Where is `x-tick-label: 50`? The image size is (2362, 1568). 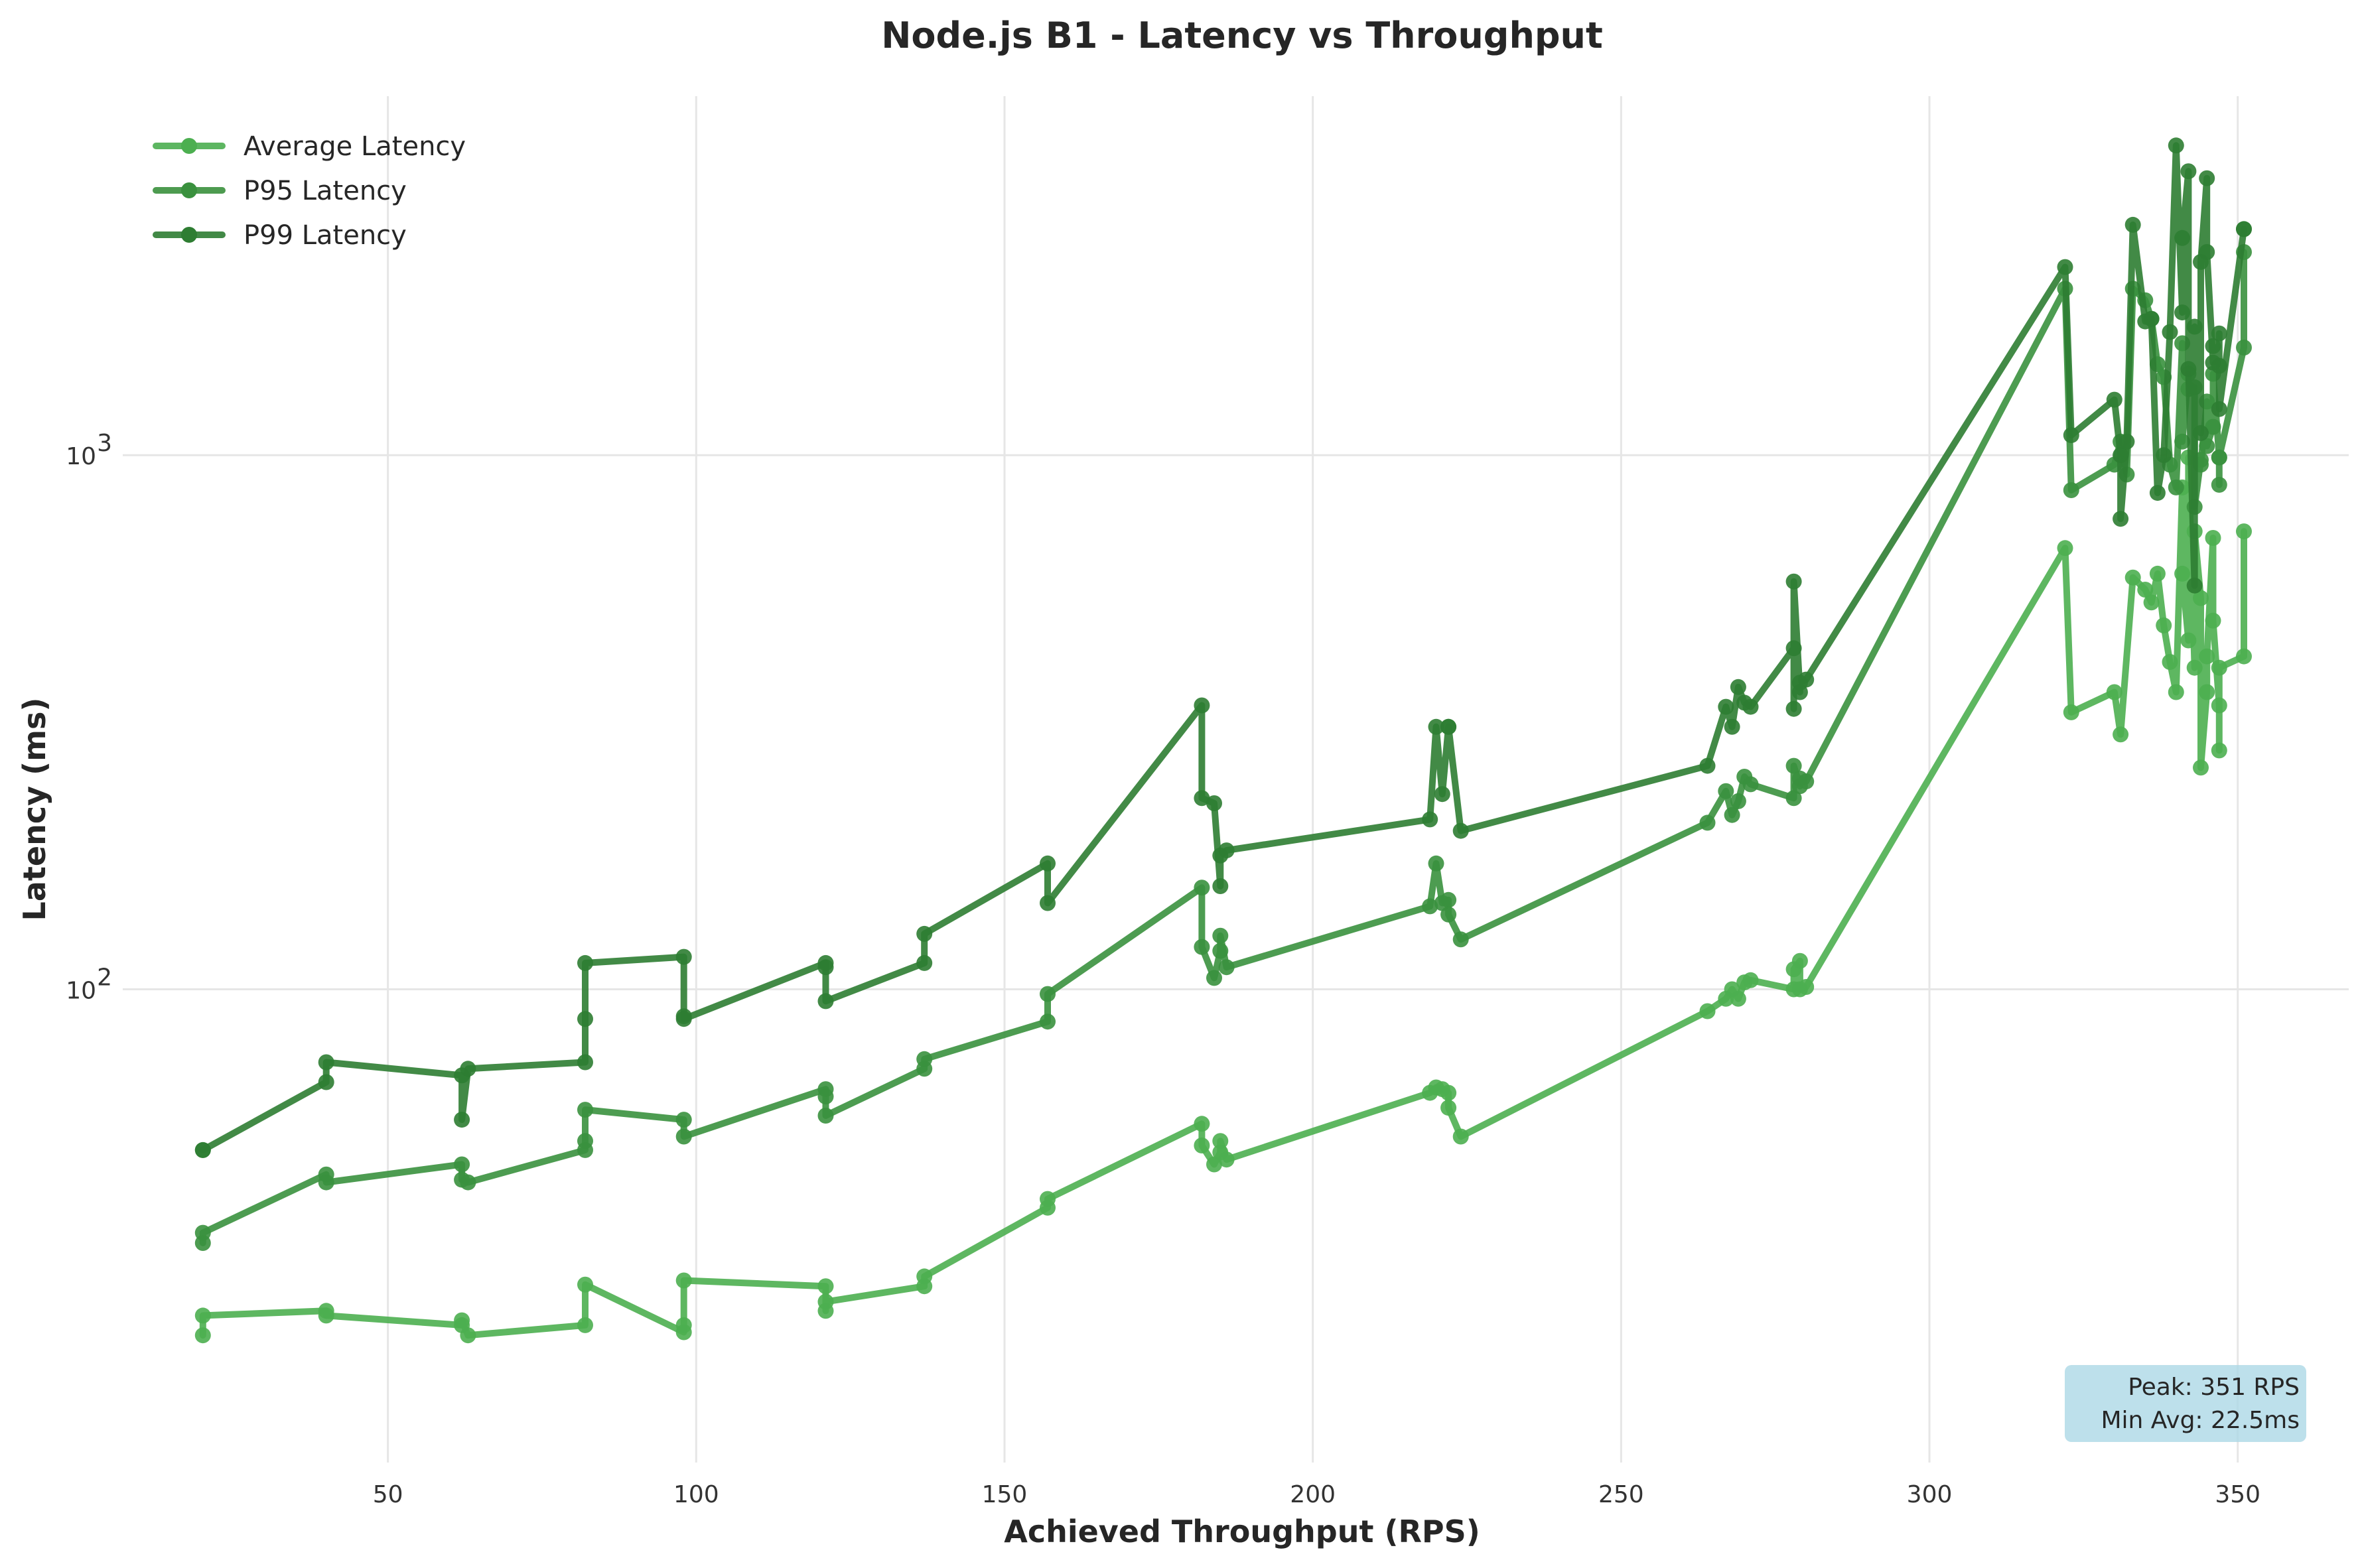
x-tick-label: 50 is located at coordinates (388, 1494).